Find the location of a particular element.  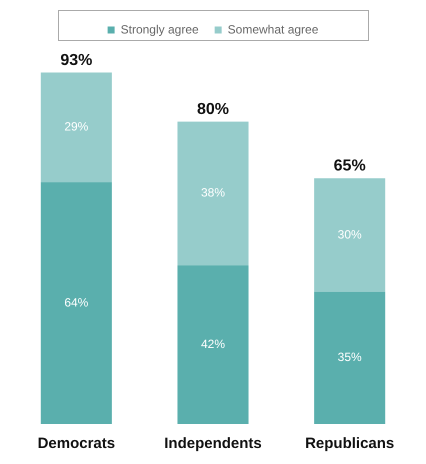

data-label: 64% is located at coordinates (76, 302).